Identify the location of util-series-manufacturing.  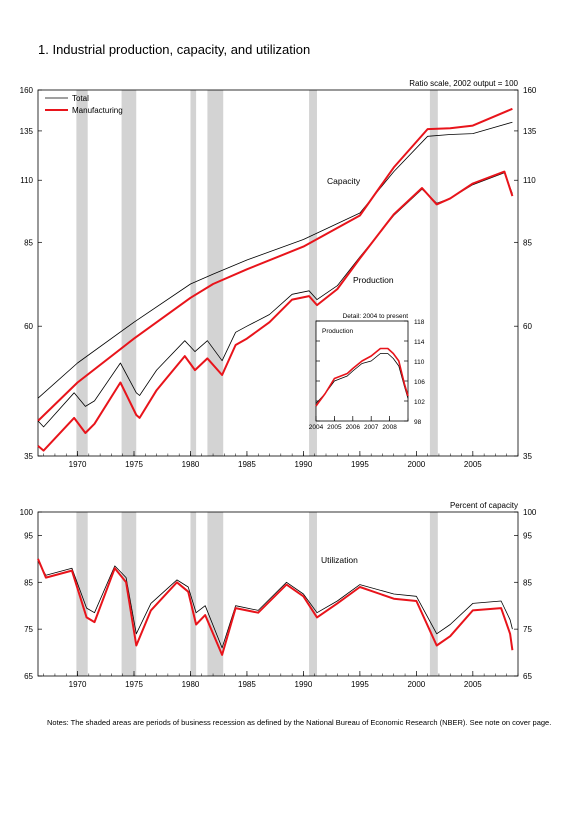
(275, 607).